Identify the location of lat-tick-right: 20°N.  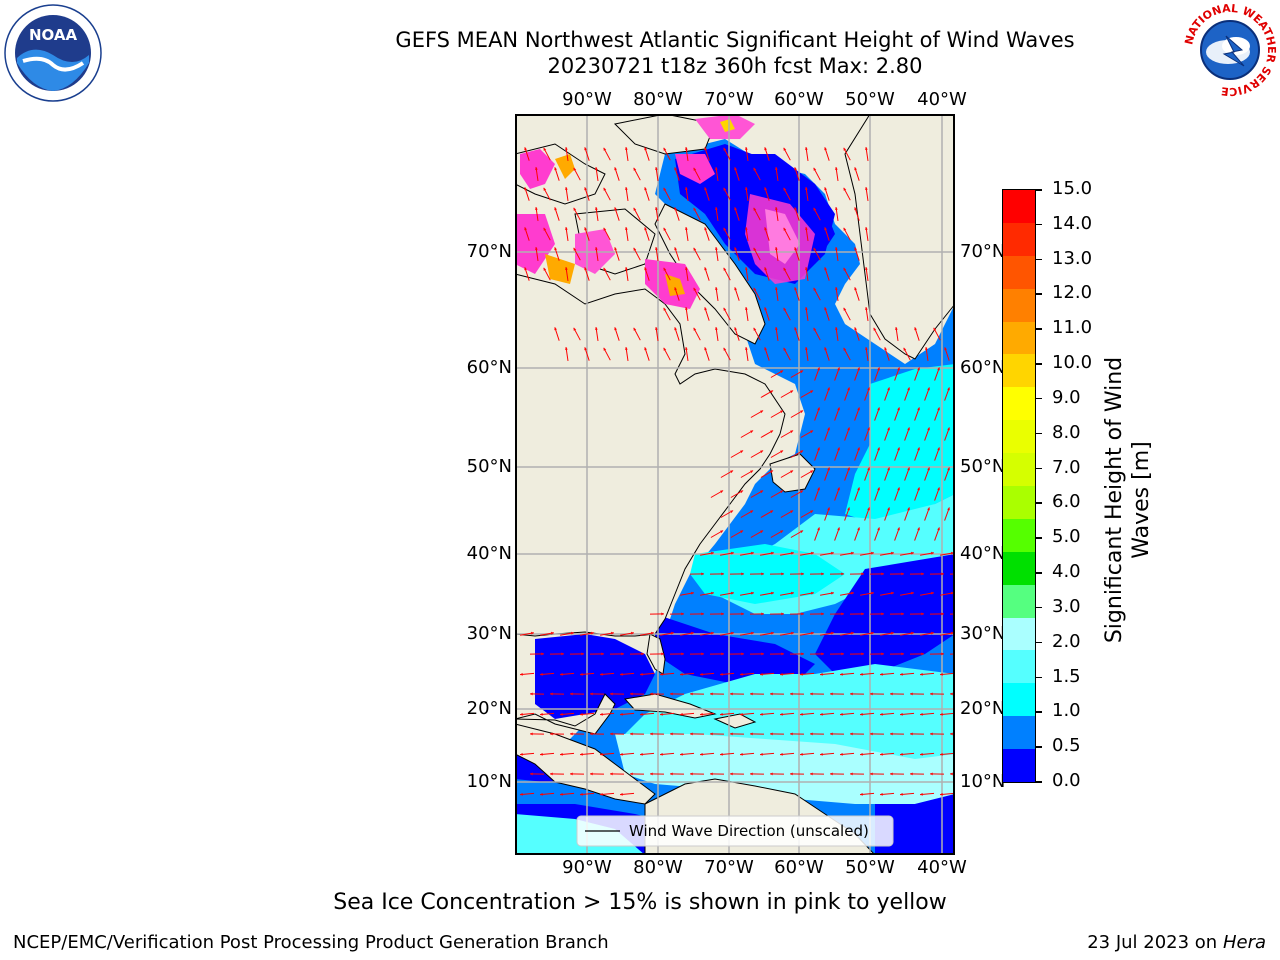
(983, 708).